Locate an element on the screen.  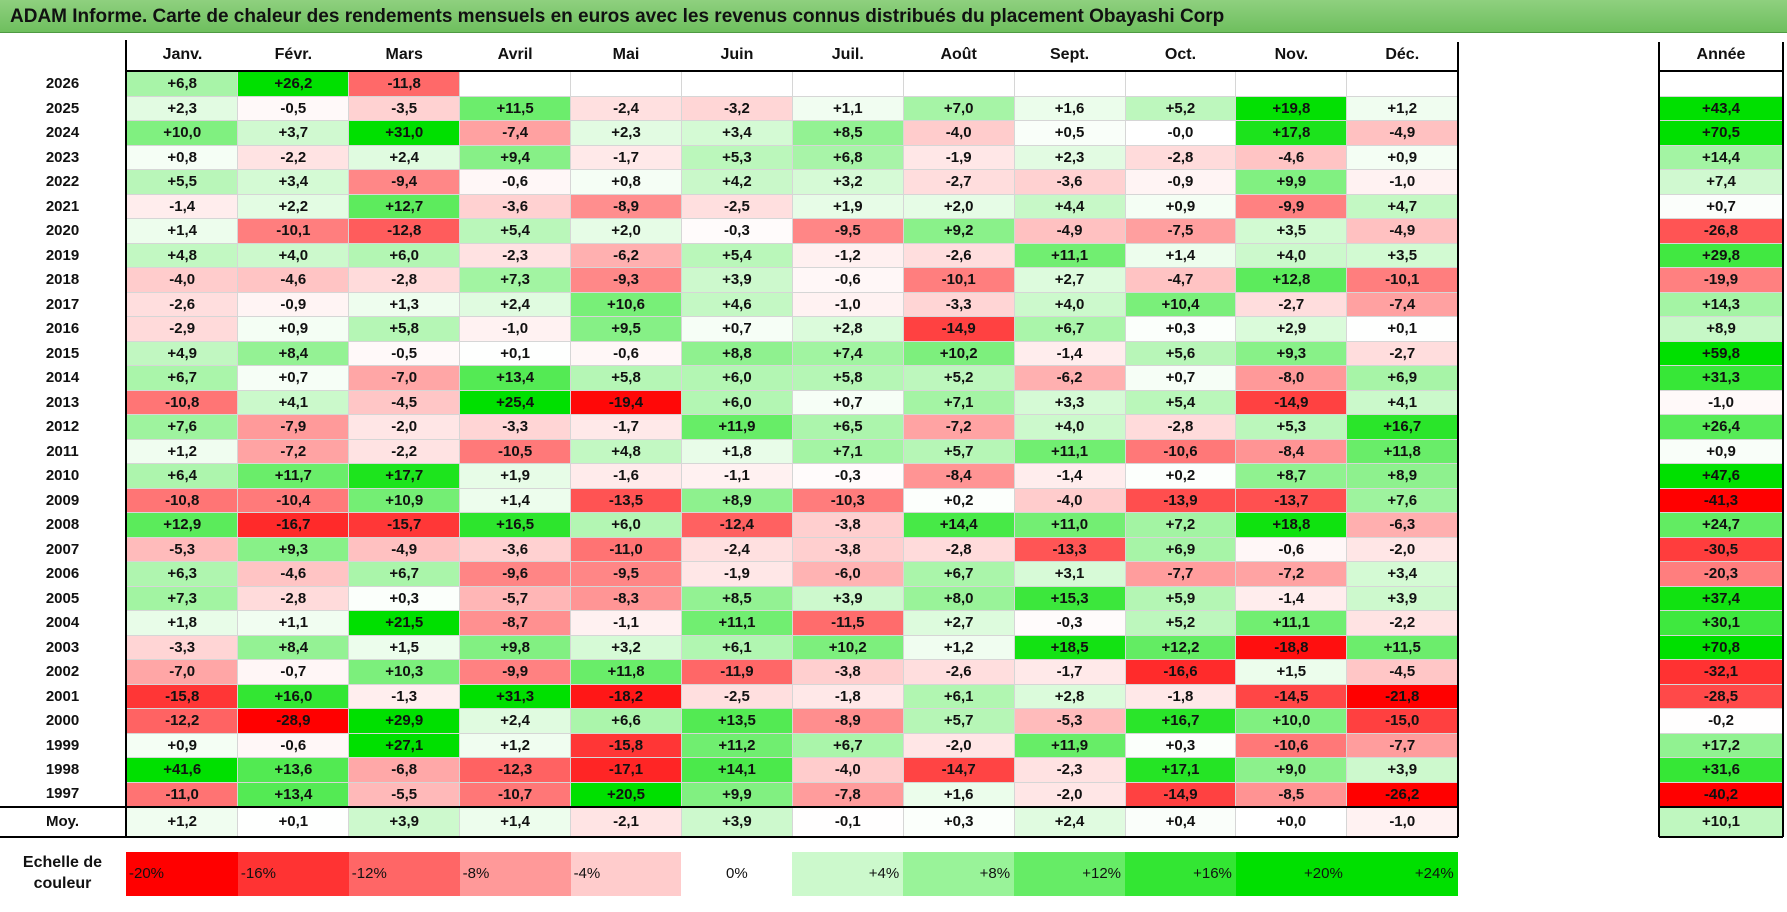
heat-cell: -12,3 is located at coordinates (515, 770).